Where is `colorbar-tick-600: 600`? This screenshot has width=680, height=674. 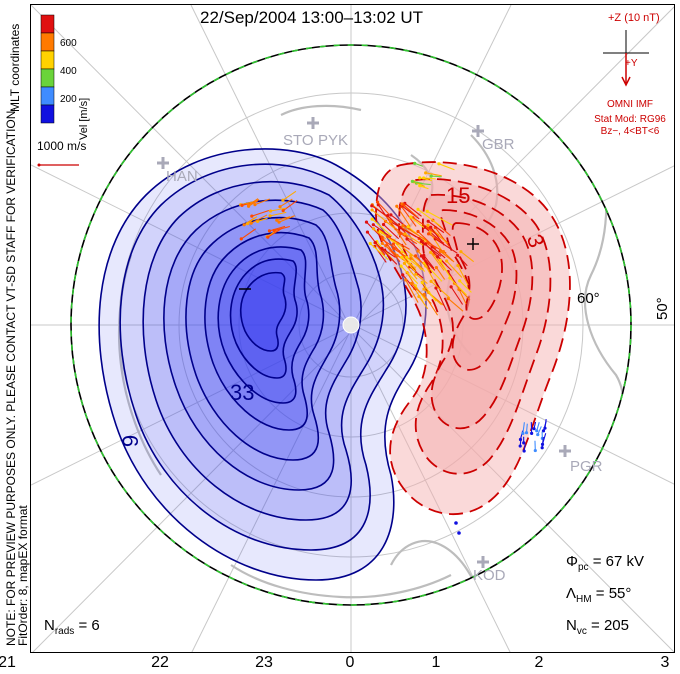
colorbar-tick-600: 600 is located at coordinates (68, 43).